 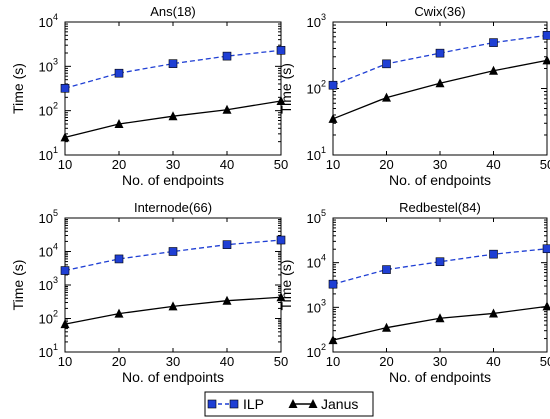 What do you see at coordinates (173, 207) in the screenshot?
I see `chart-title: Internode(66)` at bounding box center [173, 207].